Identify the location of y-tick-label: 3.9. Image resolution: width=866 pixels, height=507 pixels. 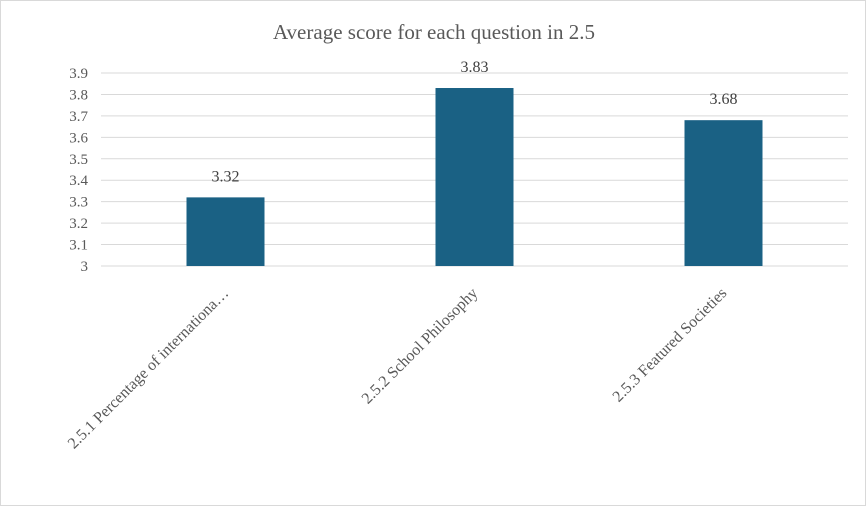
(78, 74).